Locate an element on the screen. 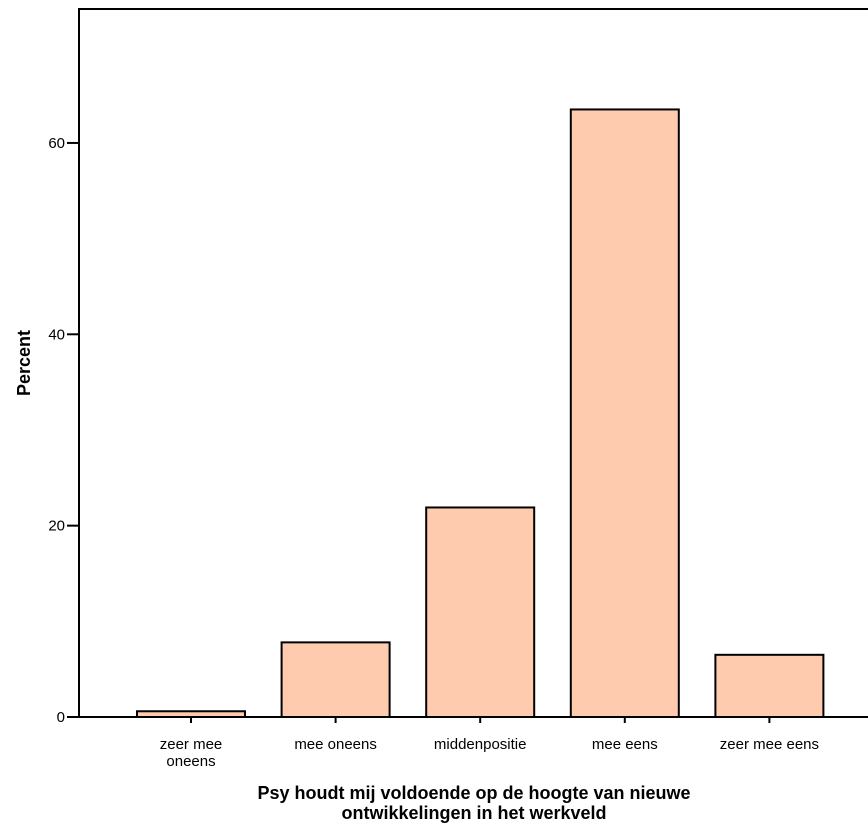 The width and height of the screenshot is (868, 832). x-tick-label-3: mee eens is located at coordinates (625, 744).